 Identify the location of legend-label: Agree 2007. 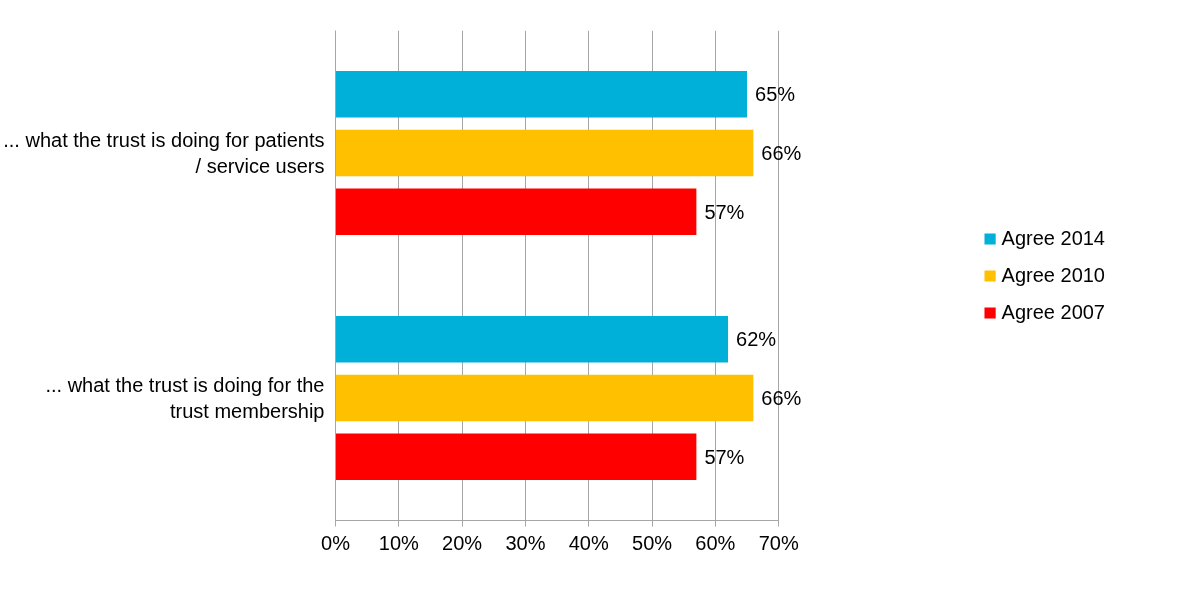
(1053, 312).